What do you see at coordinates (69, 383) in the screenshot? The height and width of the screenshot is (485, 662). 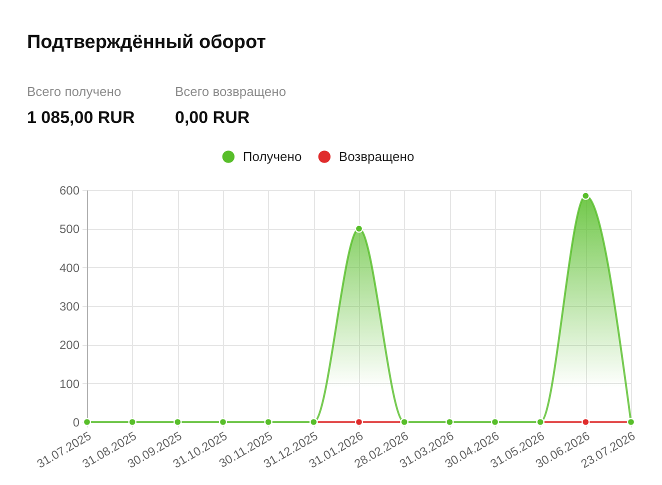 I see `y-tick-label: 100` at bounding box center [69, 383].